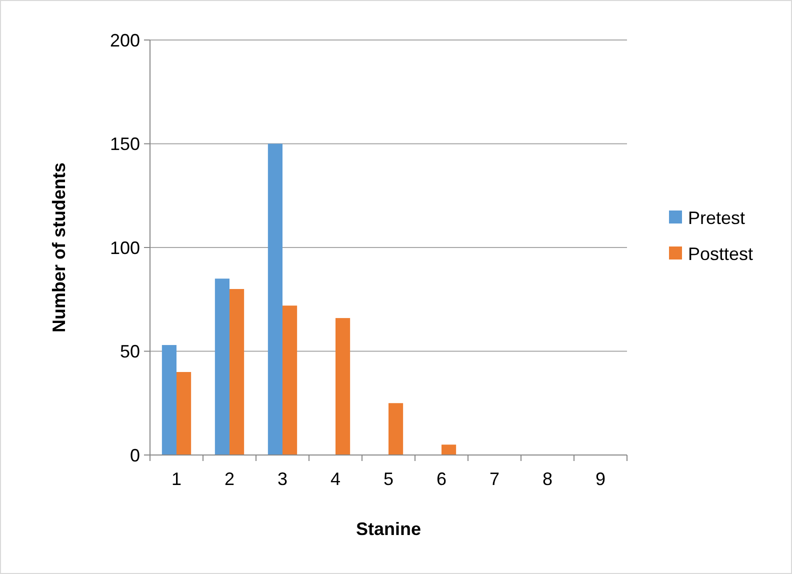 The width and height of the screenshot is (792, 574). Describe the element at coordinates (717, 218) in the screenshot. I see `legend-label: Pretest` at that location.